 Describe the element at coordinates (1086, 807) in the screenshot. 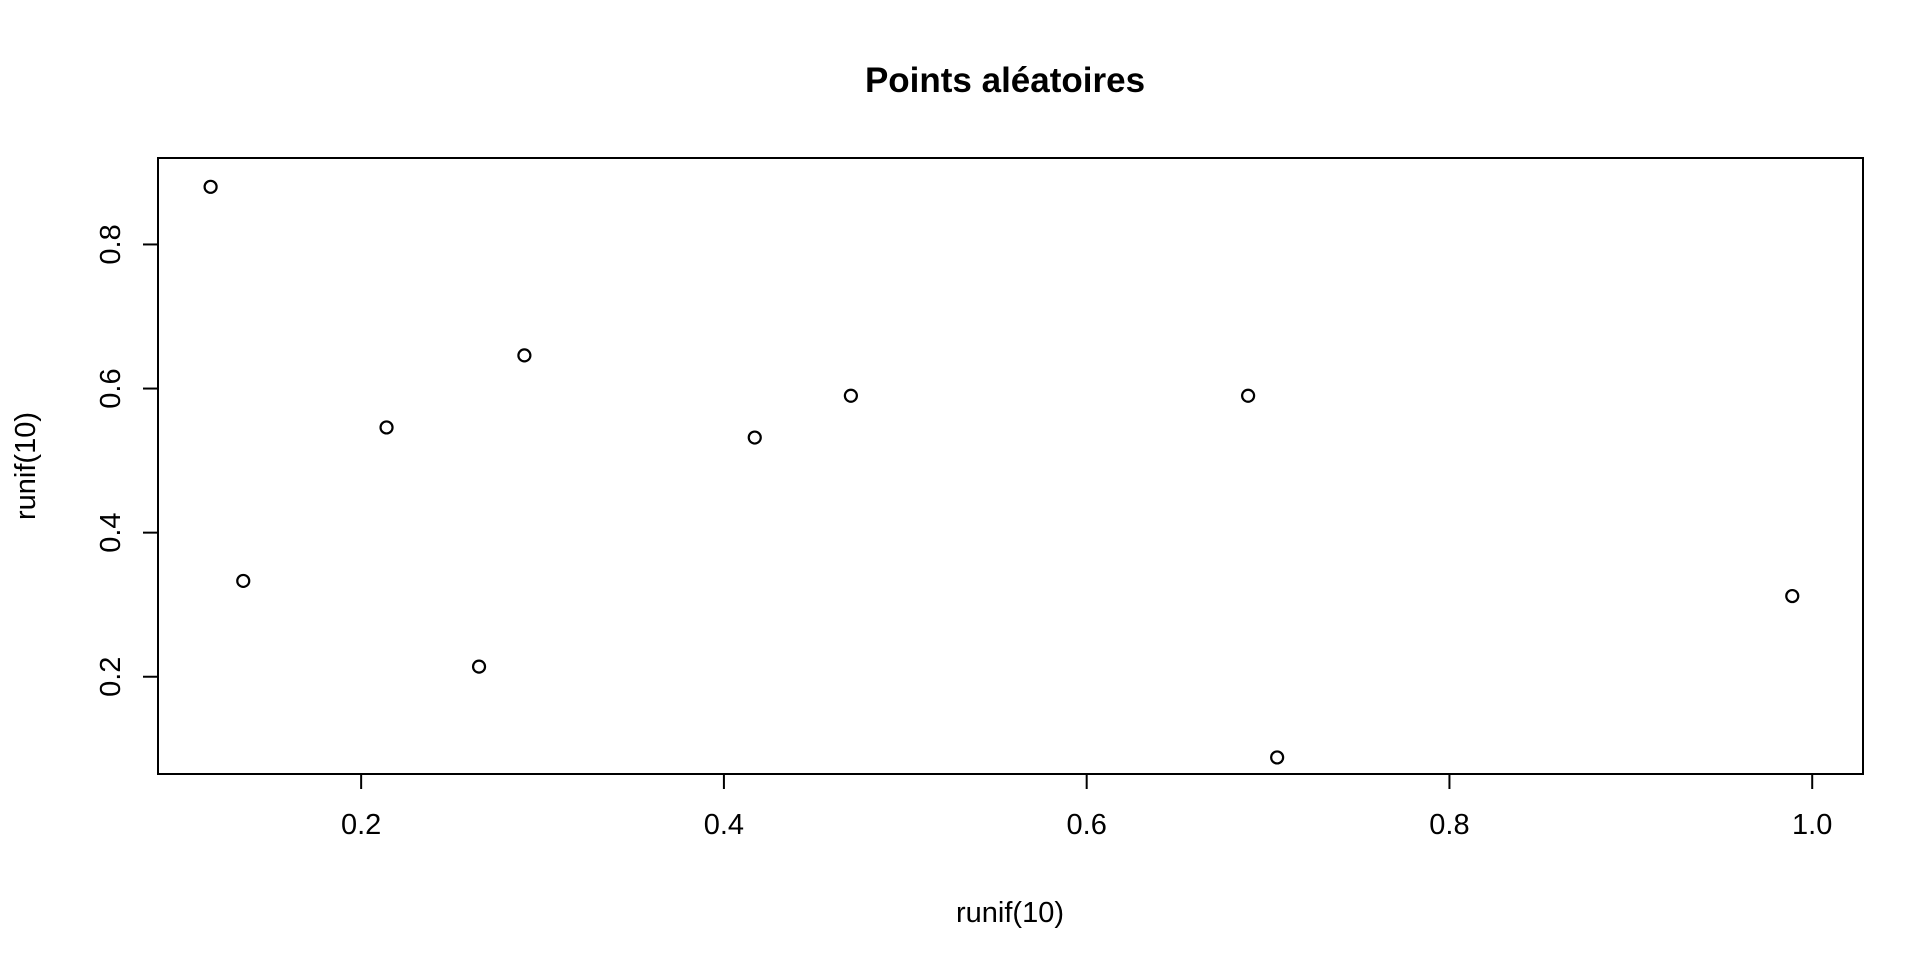

I see `x-axis: 0.2 0.4 0.6 0.8 1.0` at that location.